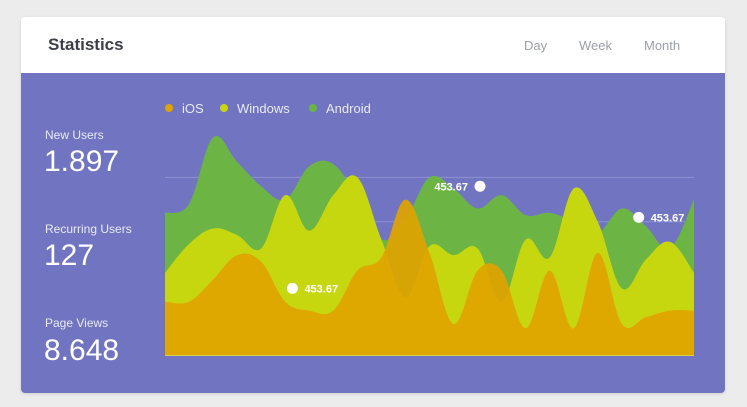 The height and width of the screenshot is (407, 747). What do you see at coordinates (263, 108) in the screenshot?
I see `legend-label-windows: Windows` at bounding box center [263, 108].